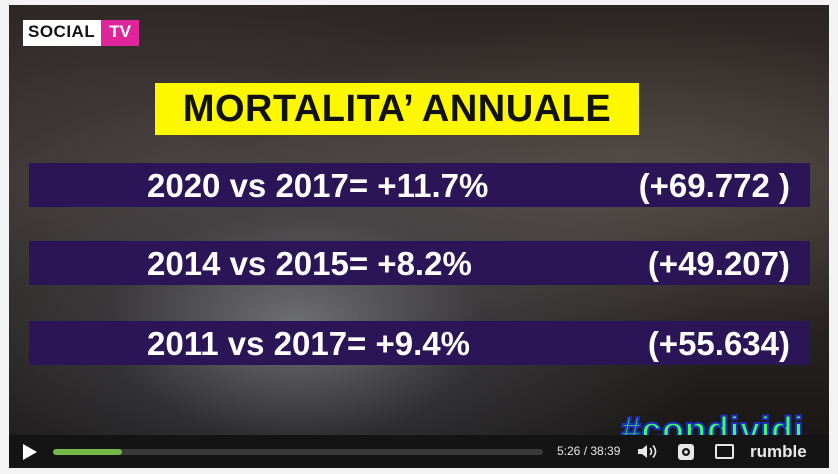 Image resolution: width=838 pixels, height=474 pixels. Describe the element at coordinates (62, 33) in the screenshot. I see `logo-social-text: SOCIAL` at that location.